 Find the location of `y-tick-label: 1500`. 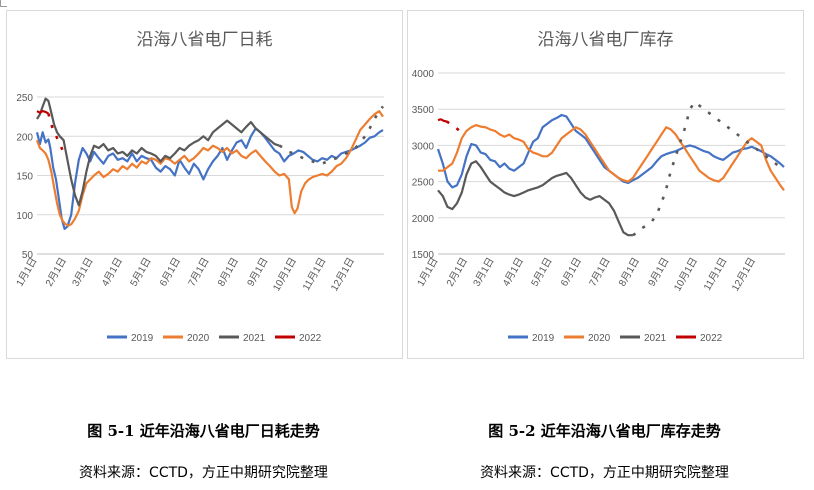

y-tick-label: 1500 is located at coordinates (423, 255).